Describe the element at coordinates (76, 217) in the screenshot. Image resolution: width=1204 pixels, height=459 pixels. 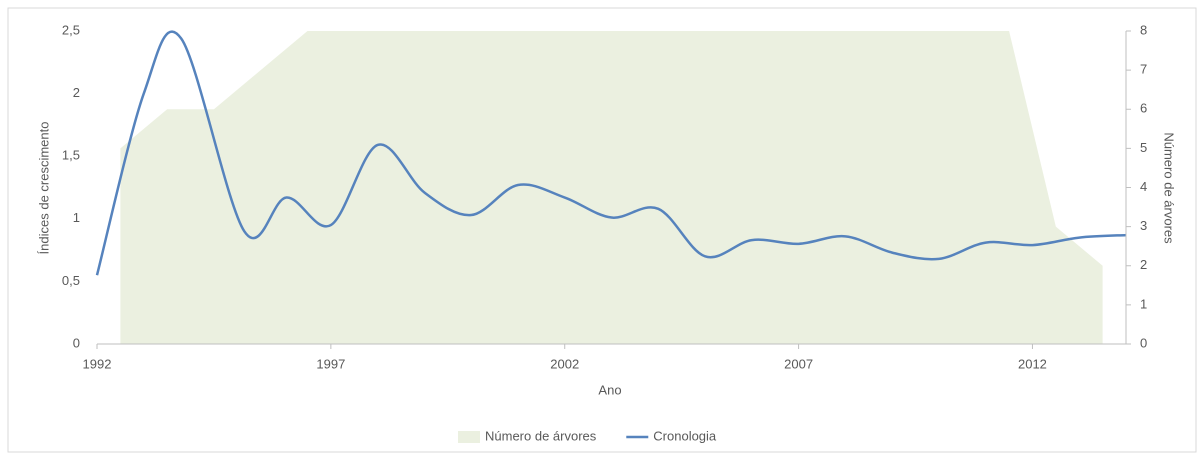
I see `y-tick-label: 1` at that location.